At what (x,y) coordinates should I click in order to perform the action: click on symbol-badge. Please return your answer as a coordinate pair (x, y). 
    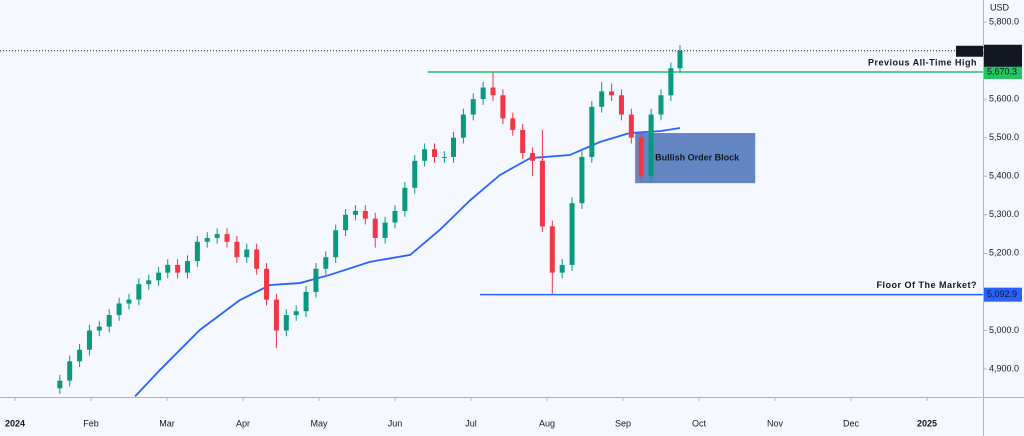
    Looking at the image, I should click on (969, 51).